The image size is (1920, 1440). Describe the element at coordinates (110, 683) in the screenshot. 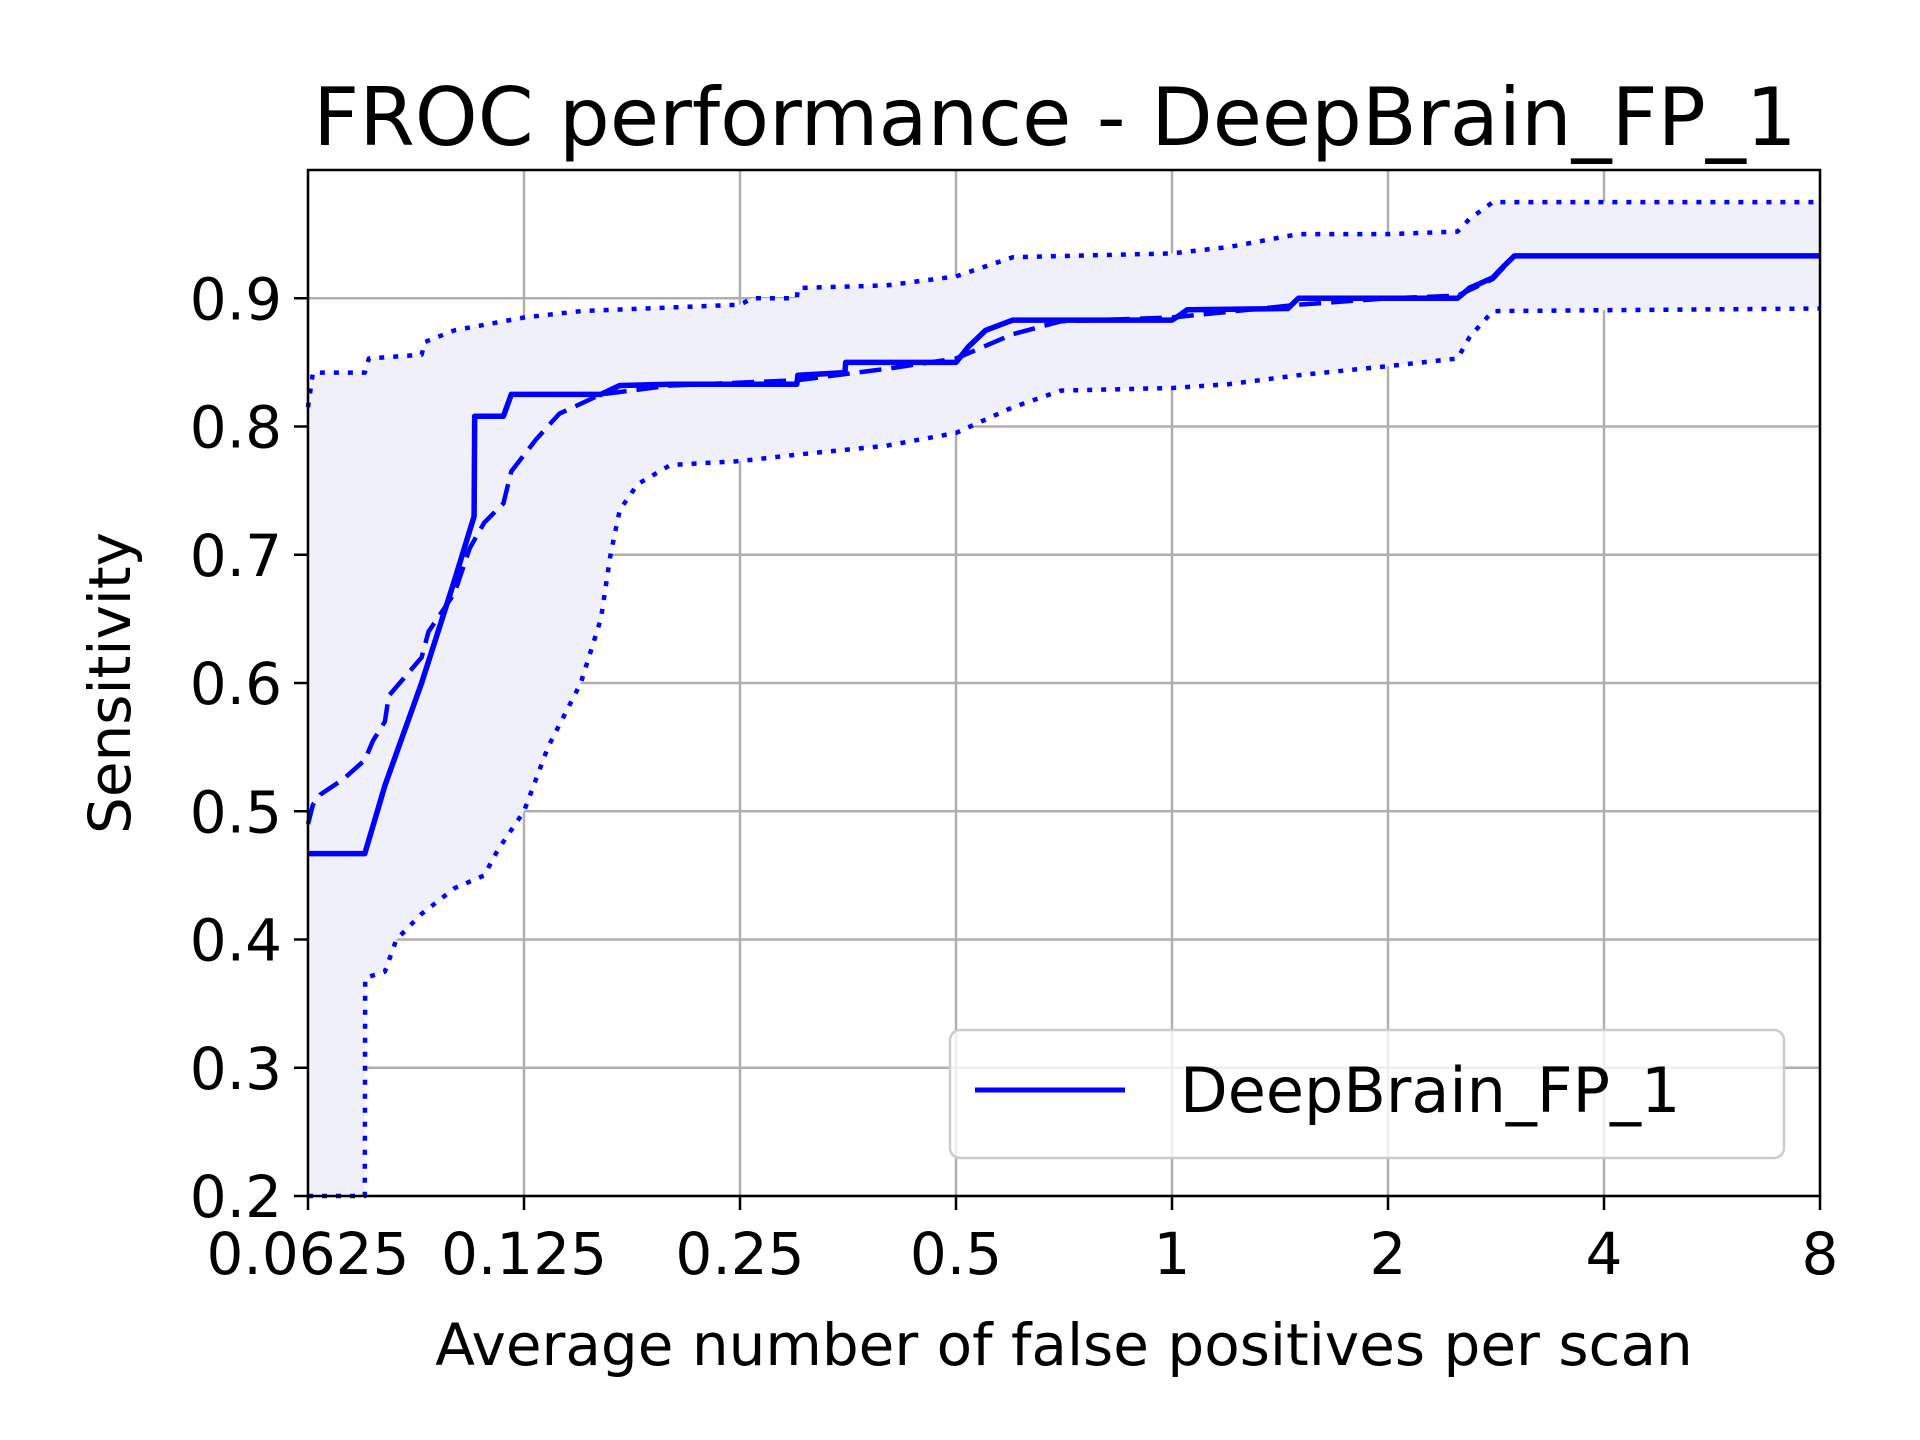

I see `y-axis-label: Sensitivity` at that location.